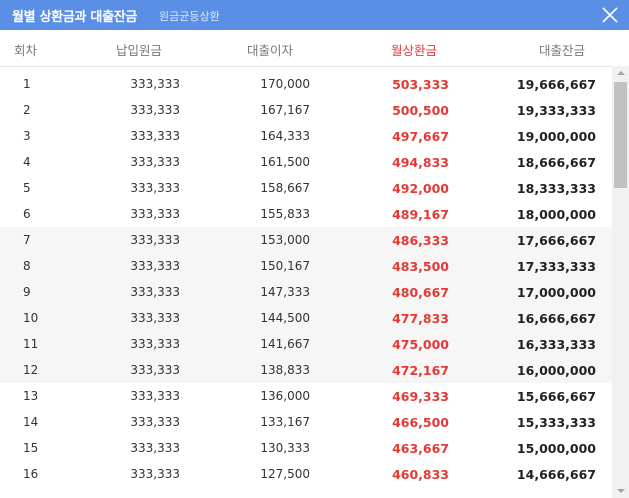 The width and height of the screenshot is (629, 498). Describe the element at coordinates (314, 15) in the screenshot. I see `title-bar: 월별 상환금과 대출잔금 원금균등상환` at that location.